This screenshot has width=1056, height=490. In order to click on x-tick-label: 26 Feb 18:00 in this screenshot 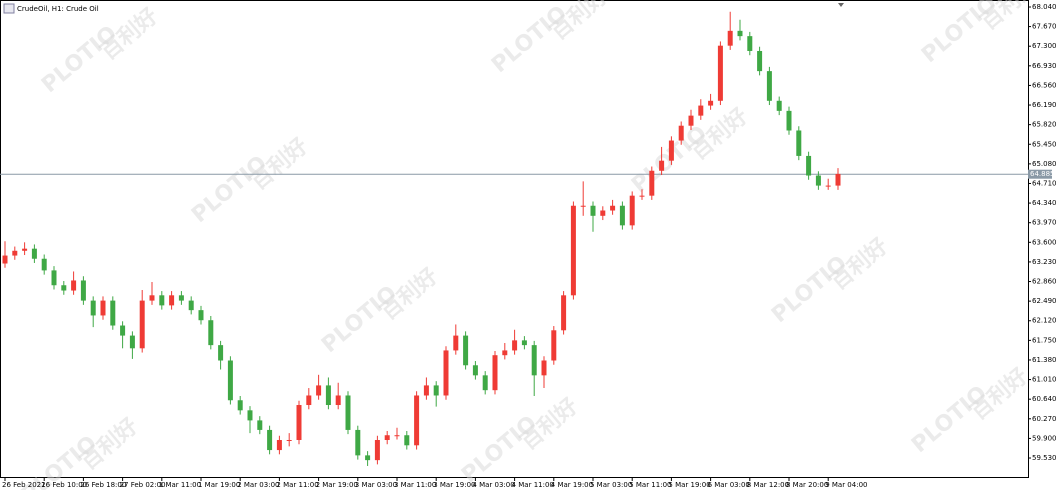, I will do `click(103, 485)`.